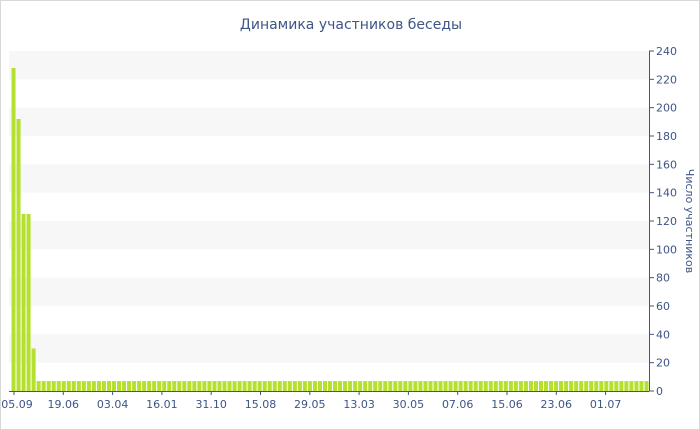  I want to click on y-tick-label: 0, so click(659, 391).